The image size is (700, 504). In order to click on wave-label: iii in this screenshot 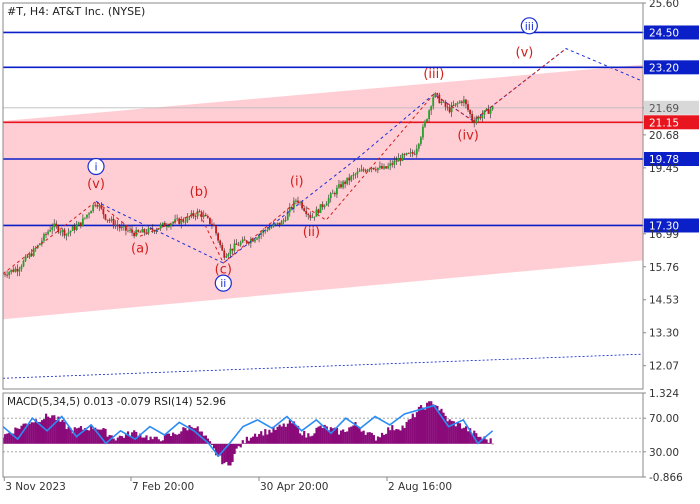, I will do `click(529, 26)`.